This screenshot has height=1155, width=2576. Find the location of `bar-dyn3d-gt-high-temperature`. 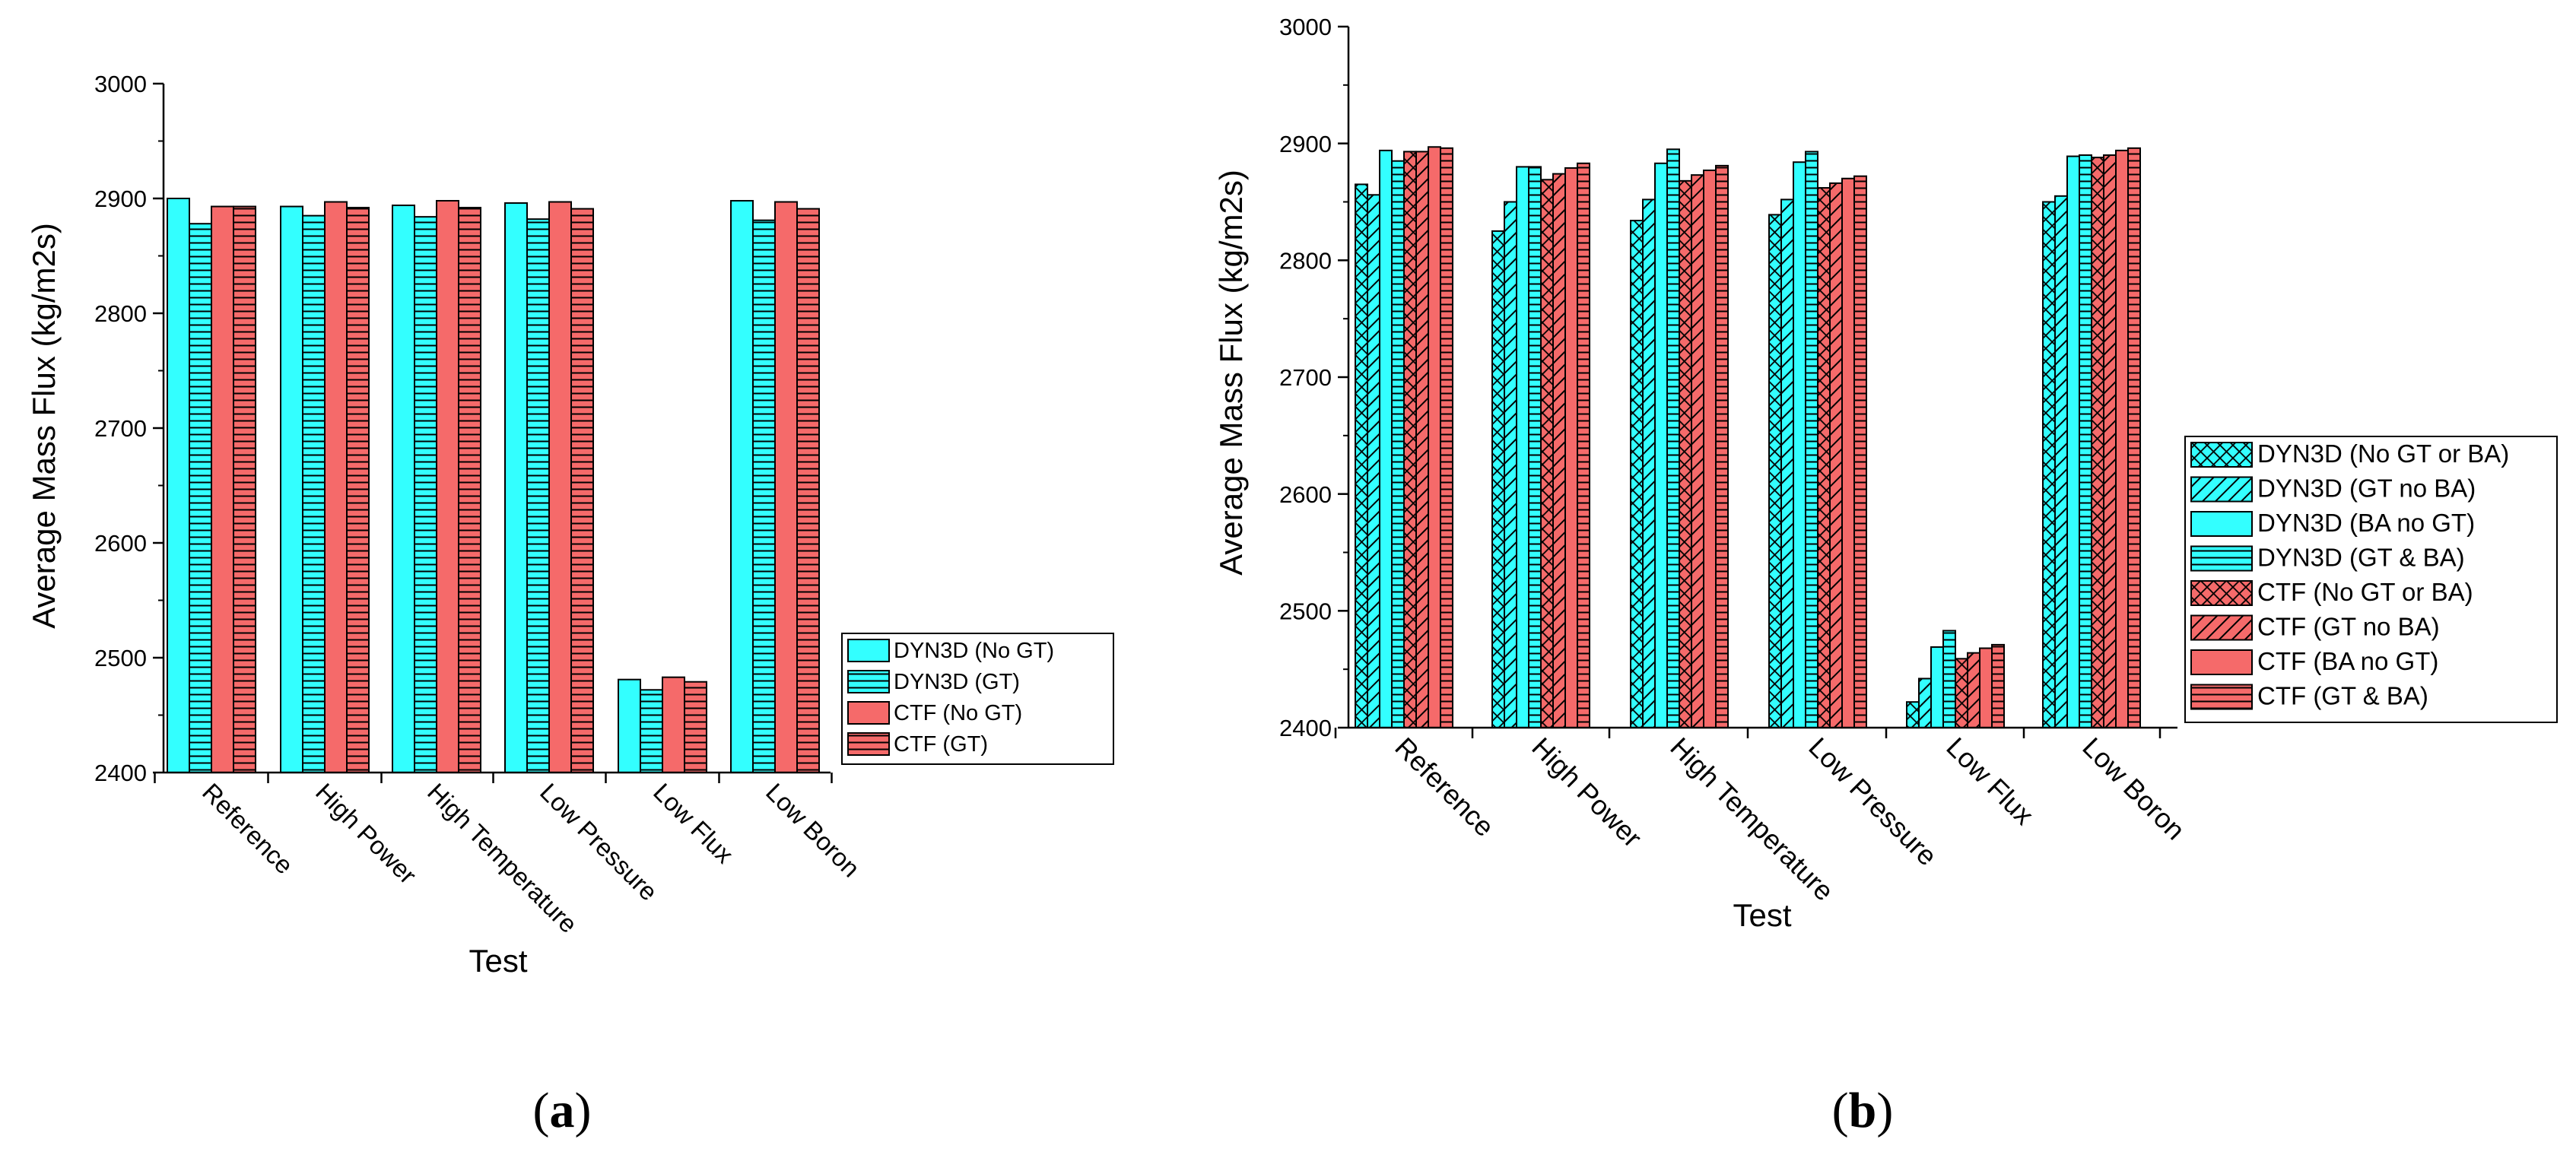

bar-dyn3d-gt-high-temperature is located at coordinates (426, 495).